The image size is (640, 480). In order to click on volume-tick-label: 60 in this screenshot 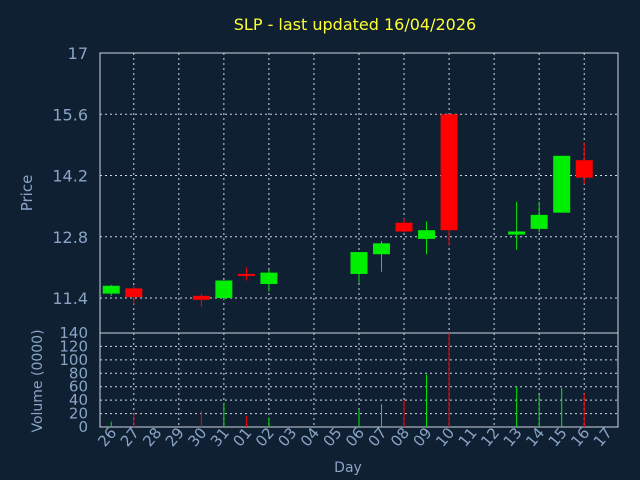, I will do `click(78, 387)`.